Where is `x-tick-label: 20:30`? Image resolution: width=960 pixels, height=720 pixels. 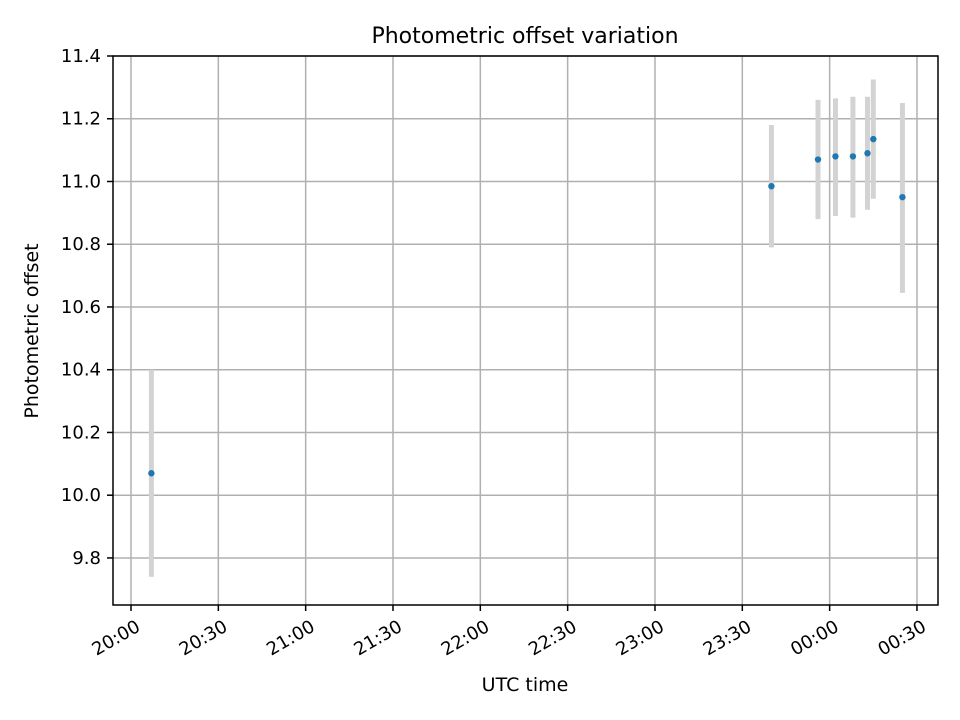 x-tick-label: 20:30 is located at coordinates (203, 638).